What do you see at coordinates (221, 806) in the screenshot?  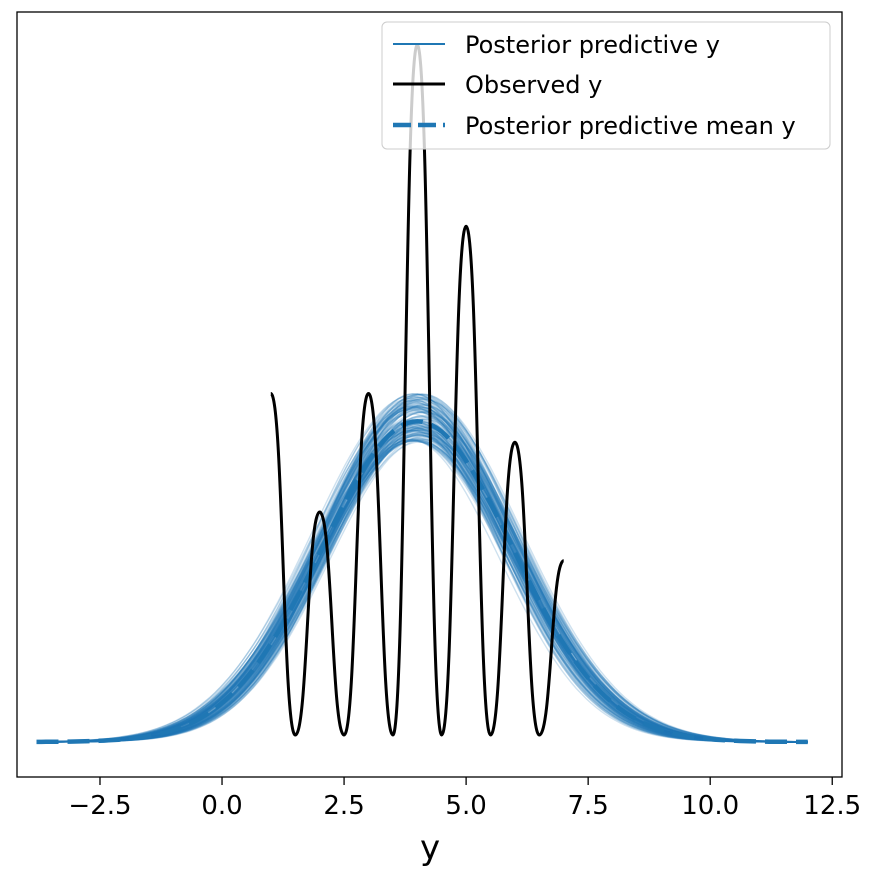 I see `x-tick-label: 0.0` at bounding box center [221, 806].